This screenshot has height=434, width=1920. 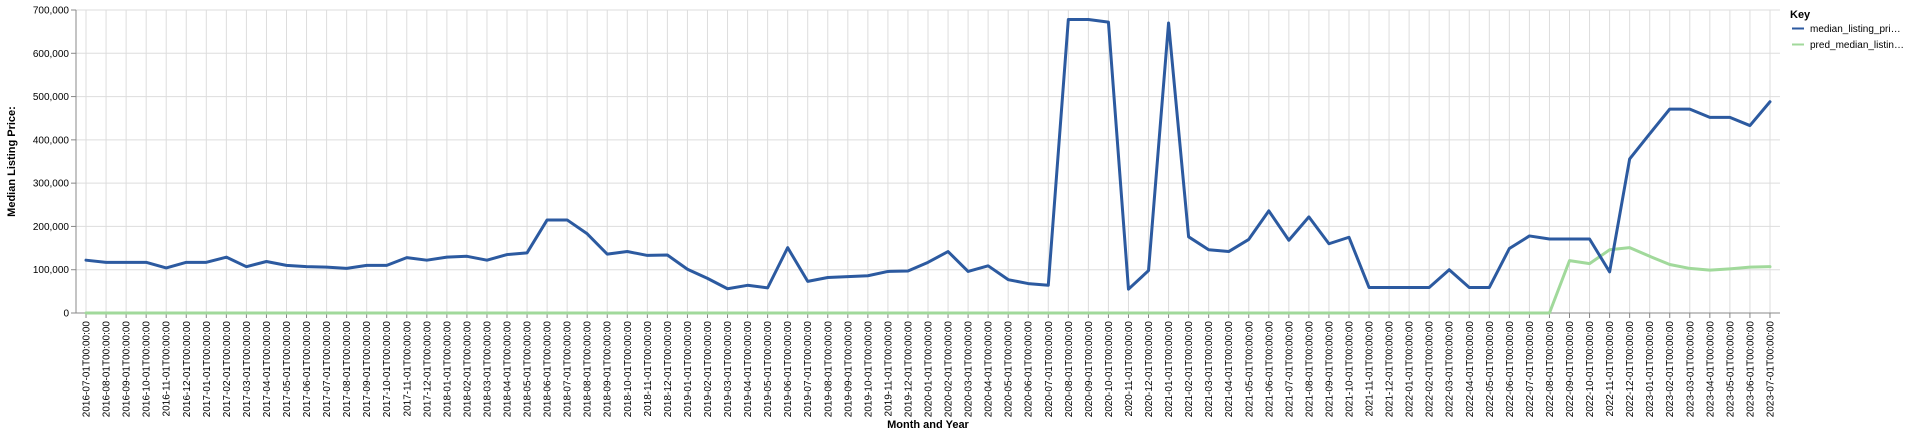 I want to click on x-tick-label: 2016-11-01T00:00:00, so click(x=167, y=369).